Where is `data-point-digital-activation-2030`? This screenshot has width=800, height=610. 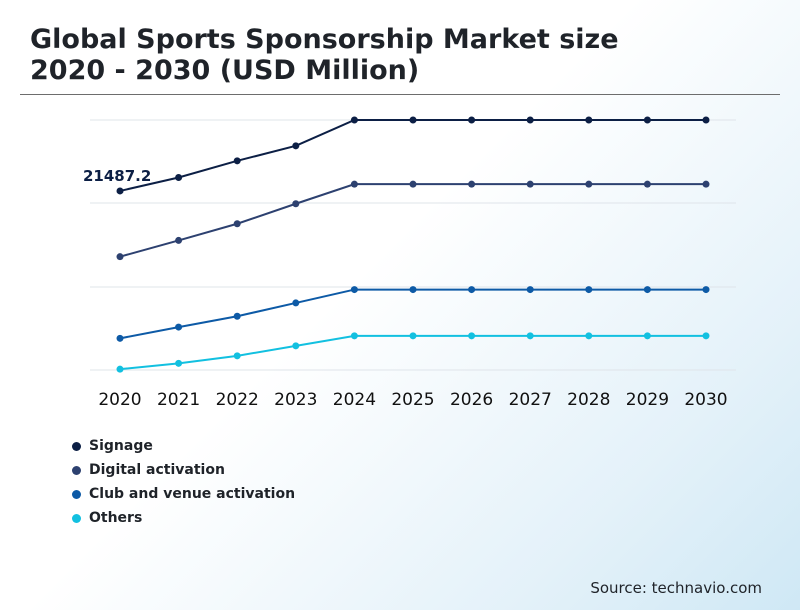
data-point-digital-activation-2030 is located at coordinates (706, 184).